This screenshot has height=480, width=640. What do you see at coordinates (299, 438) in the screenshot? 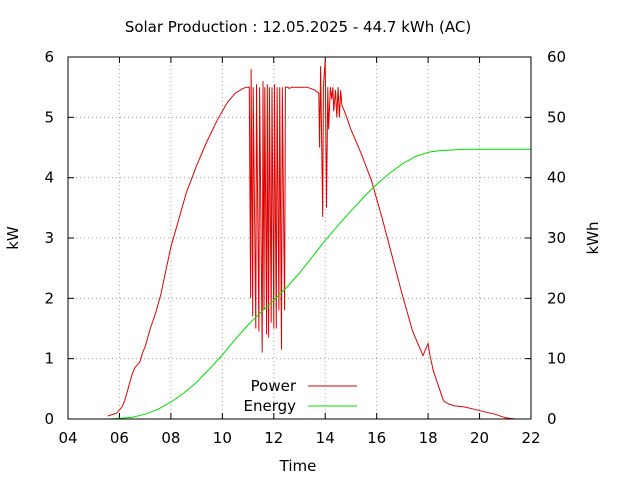
I see `x-tick-labels: 04 06 08 10 12 14 16 18 20 22` at bounding box center [299, 438].